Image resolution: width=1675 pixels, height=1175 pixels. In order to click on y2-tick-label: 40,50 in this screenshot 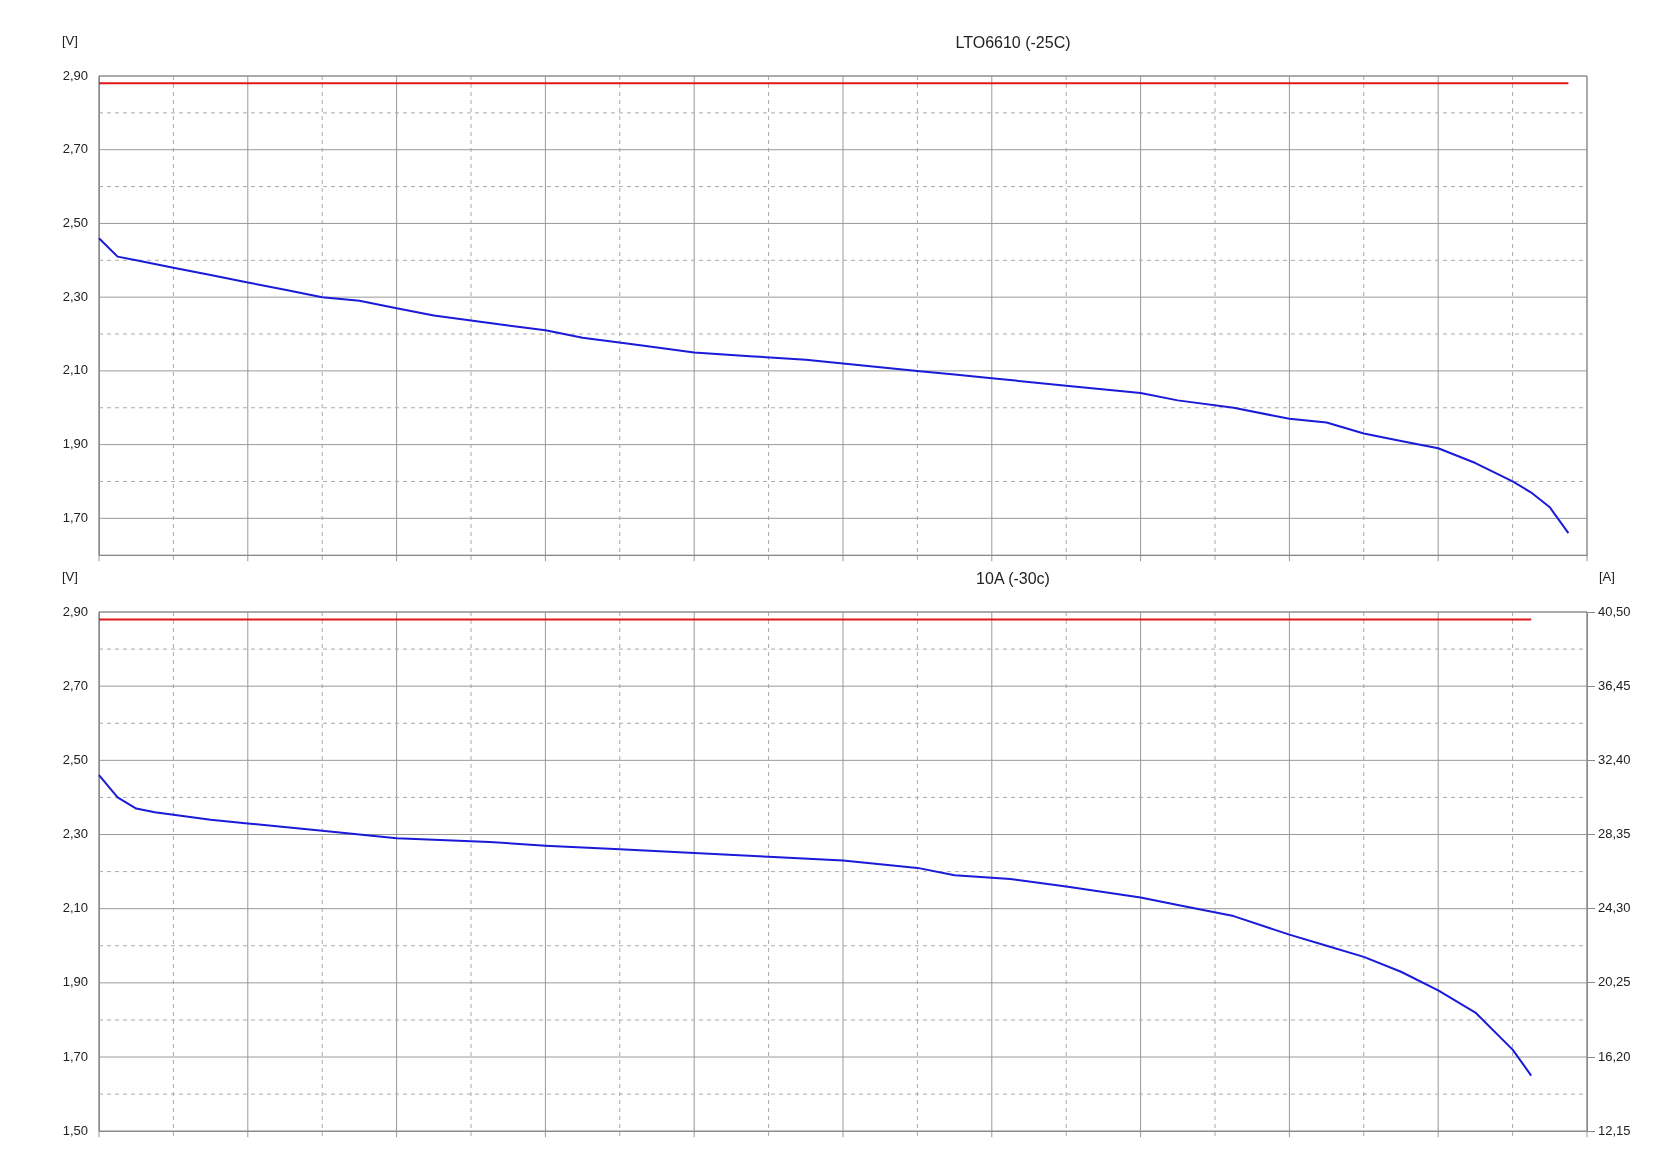, I will do `click(1614, 611)`.